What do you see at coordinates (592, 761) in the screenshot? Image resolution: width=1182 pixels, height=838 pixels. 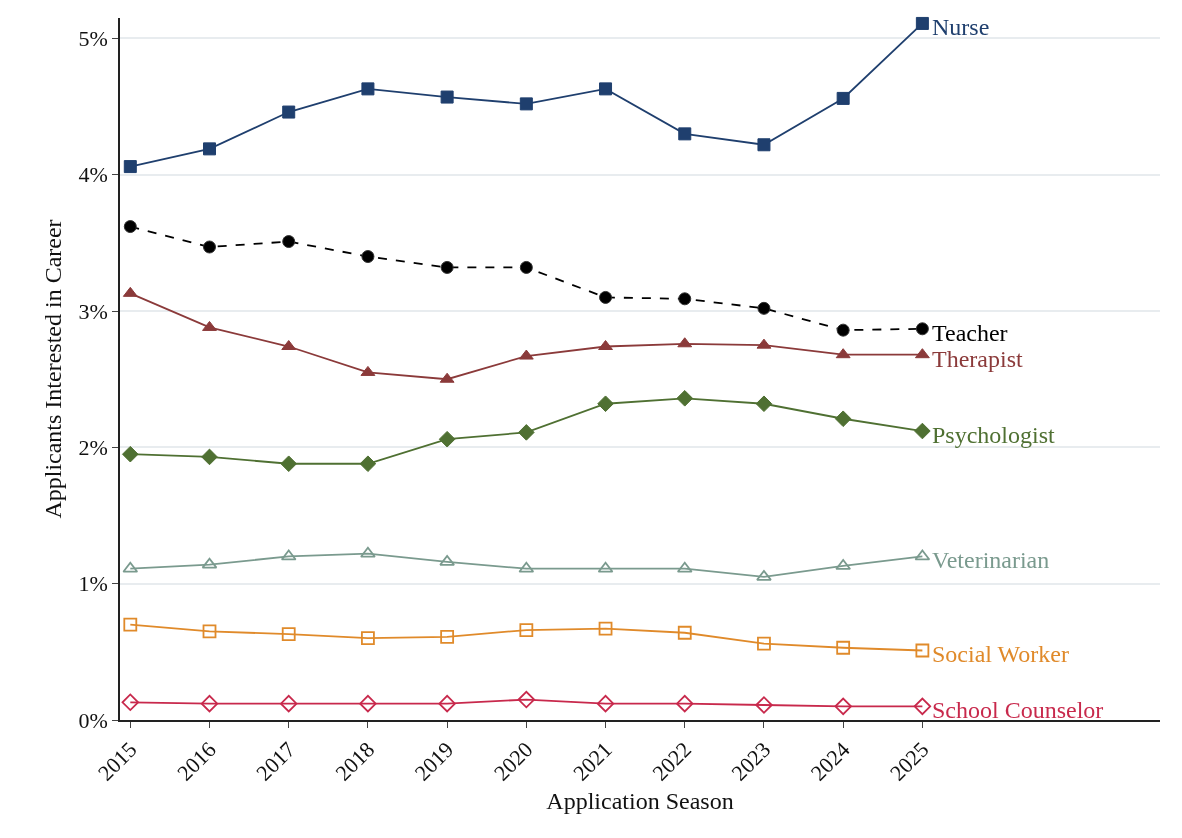 I see `x-tick-label: 2021` at bounding box center [592, 761].